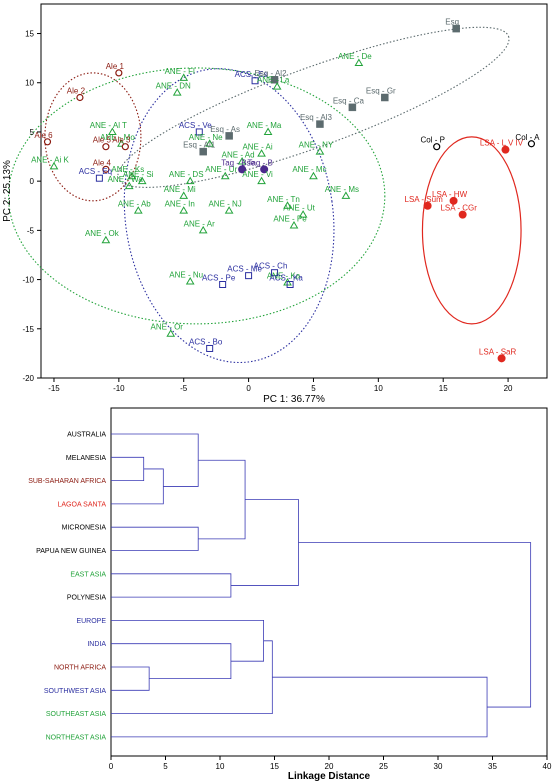 The height and width of the screenshot is (783, 553). I want to click on point-label: ANE - Mc, so click(309, 169).